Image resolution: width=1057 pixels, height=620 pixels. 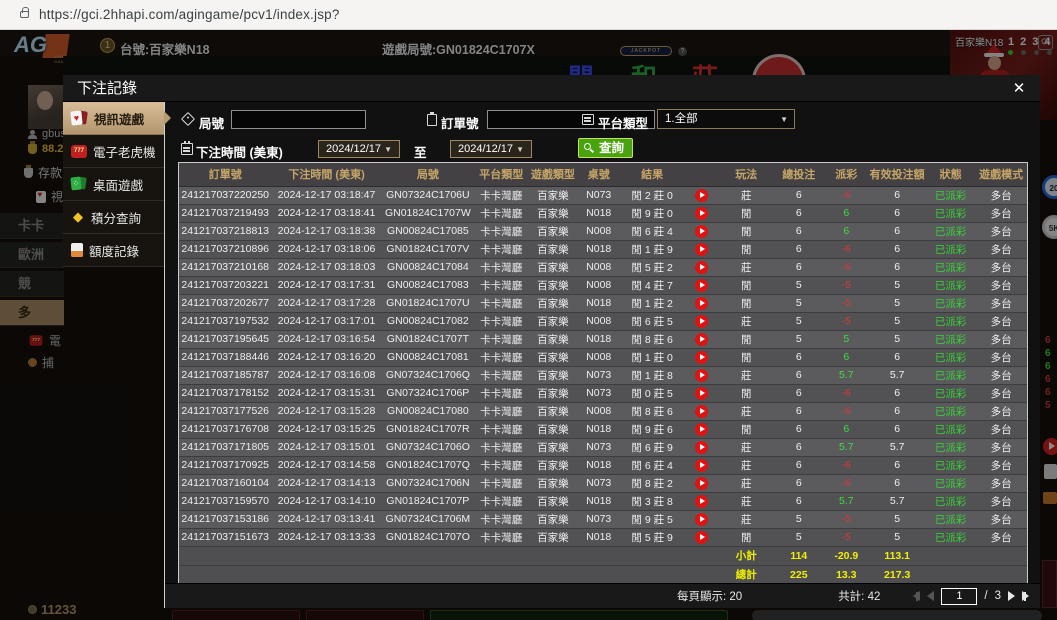 I want to click on bg-menu-item-2: 歐洲, so click(x=32, y=255).